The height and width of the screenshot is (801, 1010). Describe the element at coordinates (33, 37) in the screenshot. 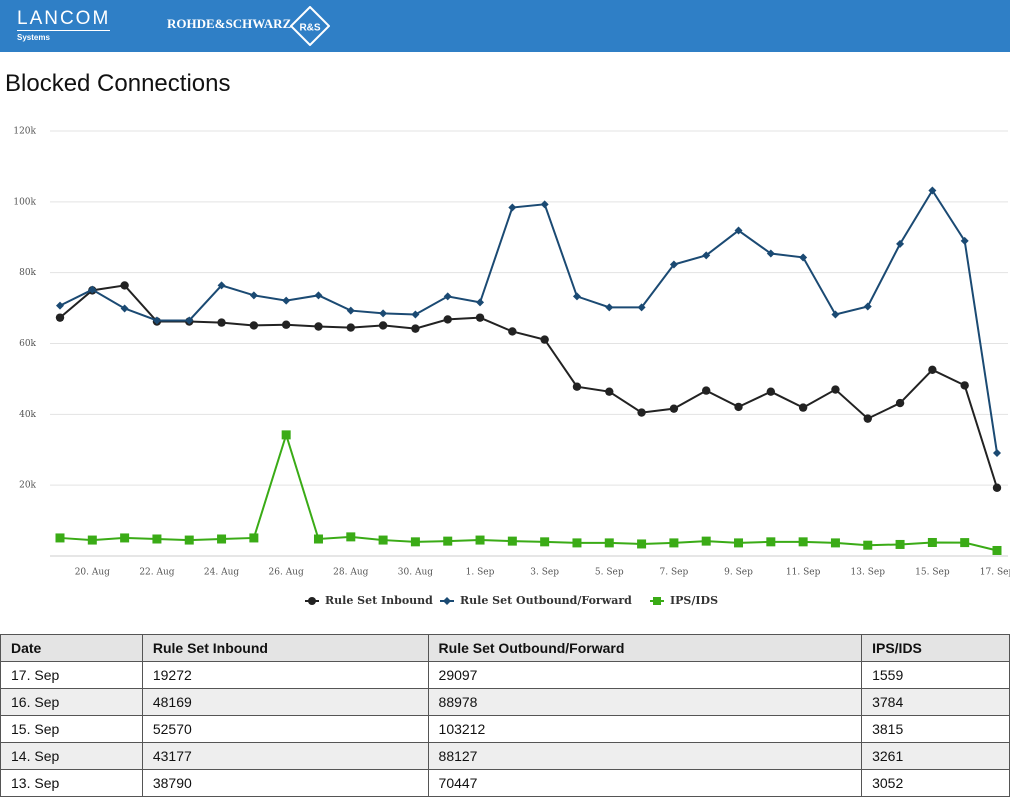

I see `brand-sub: Systems` at that location.